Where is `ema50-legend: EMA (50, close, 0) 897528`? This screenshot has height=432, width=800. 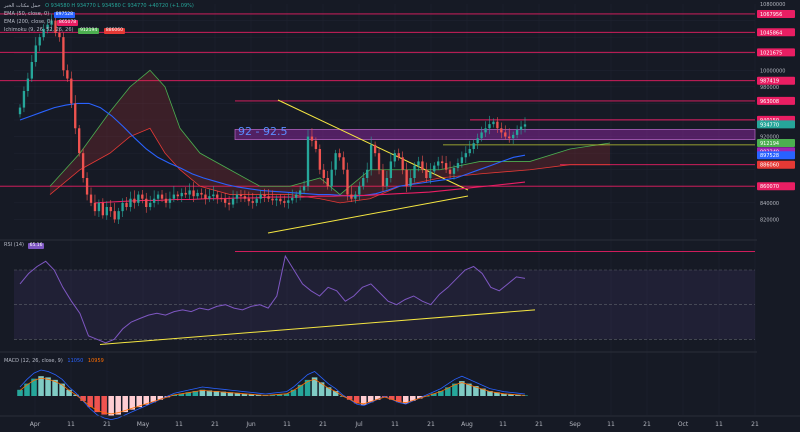
ema50-legend: EMA (50, close, 0) 897528 is located at coordinates (41, 14).